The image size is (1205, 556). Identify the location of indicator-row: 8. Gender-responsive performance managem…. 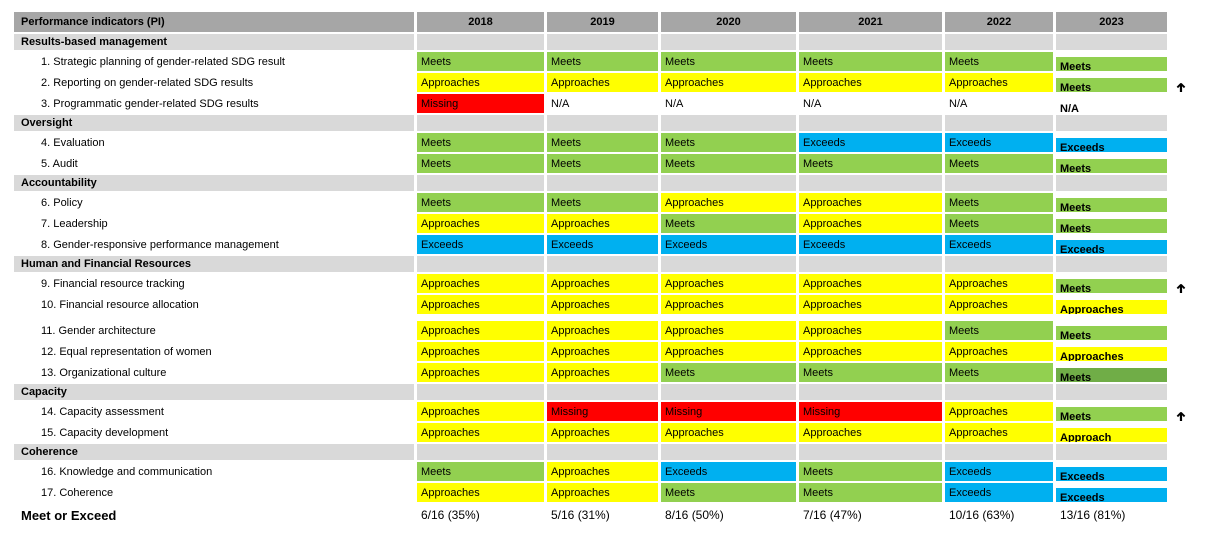
(603, 244).